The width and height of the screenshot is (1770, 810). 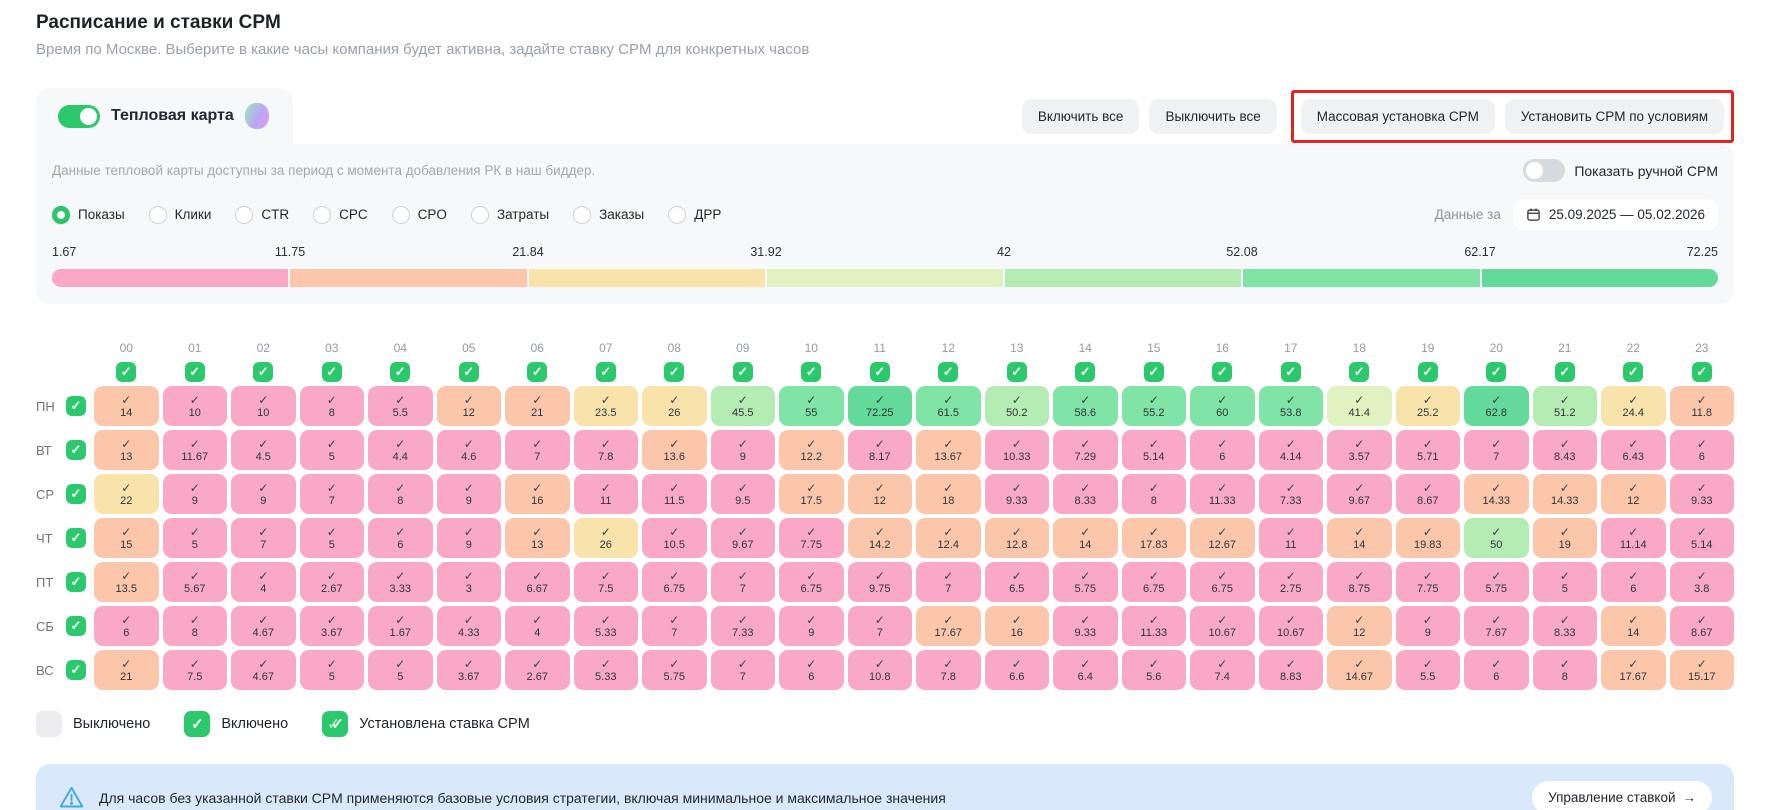 I want to click on metric-radio-6: Затраты, so click(x=509, y=214).